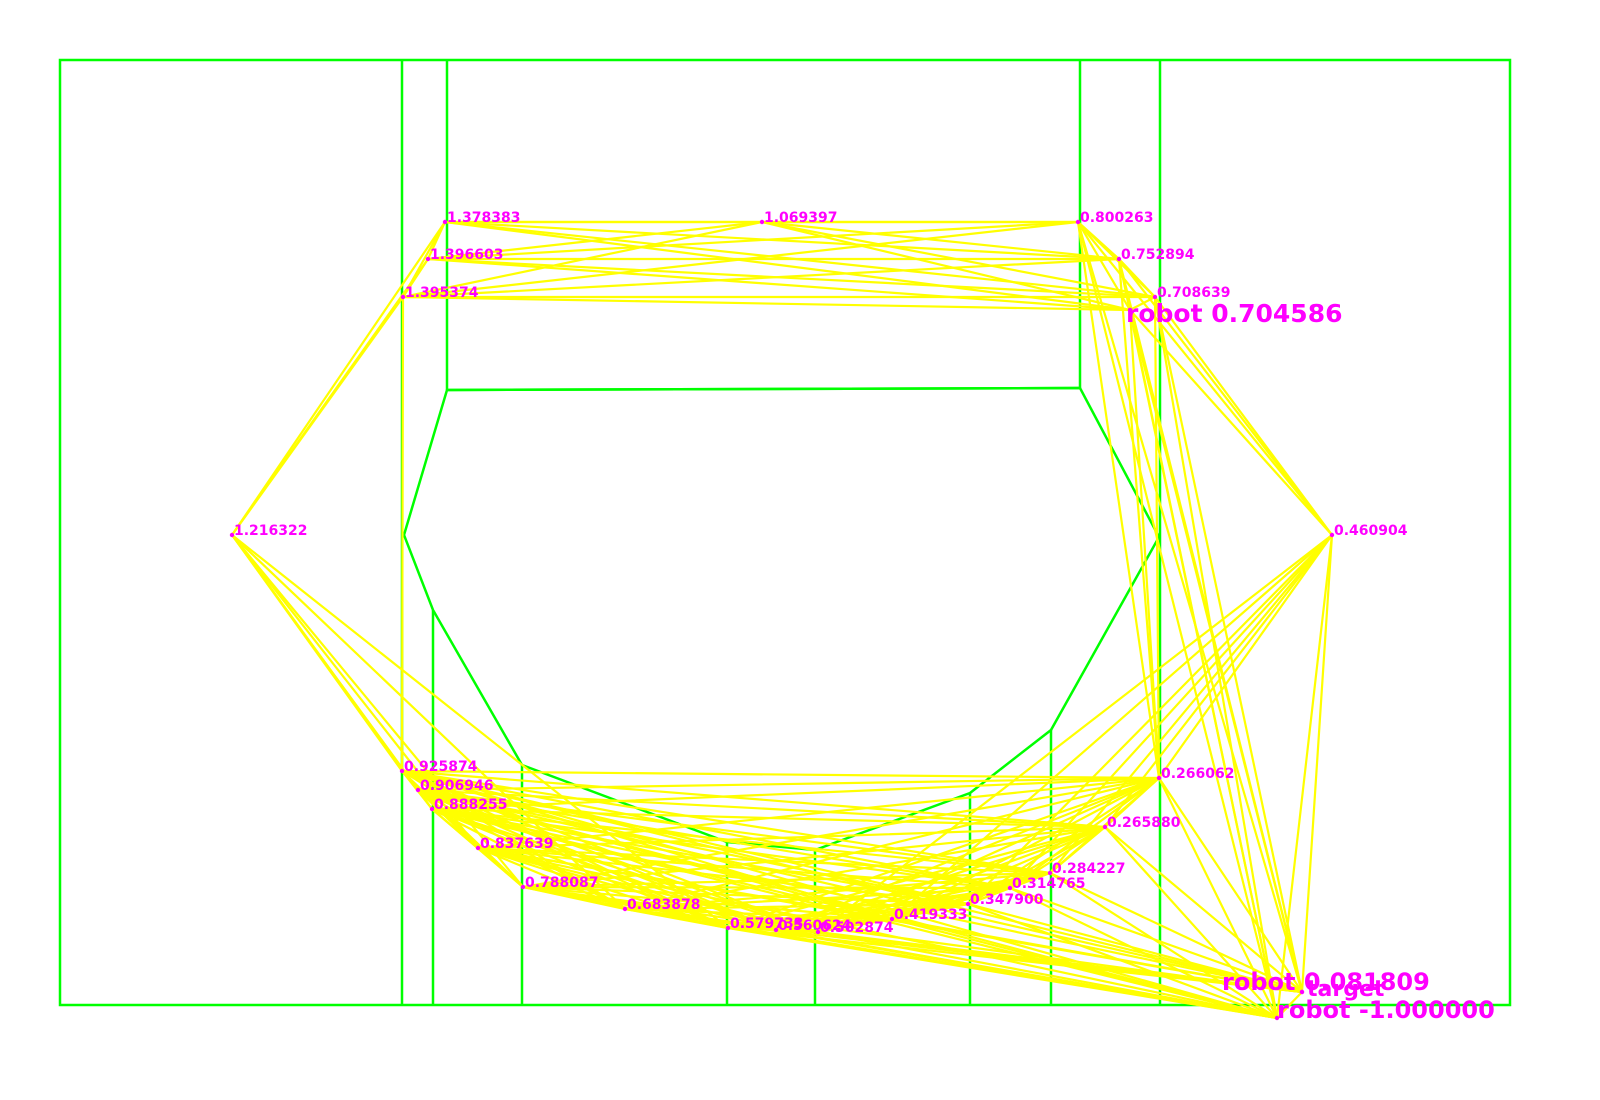 Image resolution: width=1600 pixels, height=1100 pixels. What do you see at coordinates (471, 805) in the screenshot?
I see `node-label: 0.888255` at bounding box center [471, 805].